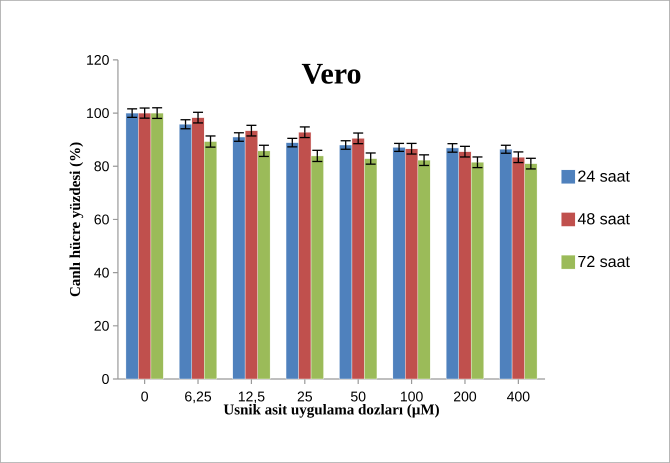 Image resolution: width=670 pixels, height=463 pixels. I want to click on y-tick-label: 100, so click(98, 113).